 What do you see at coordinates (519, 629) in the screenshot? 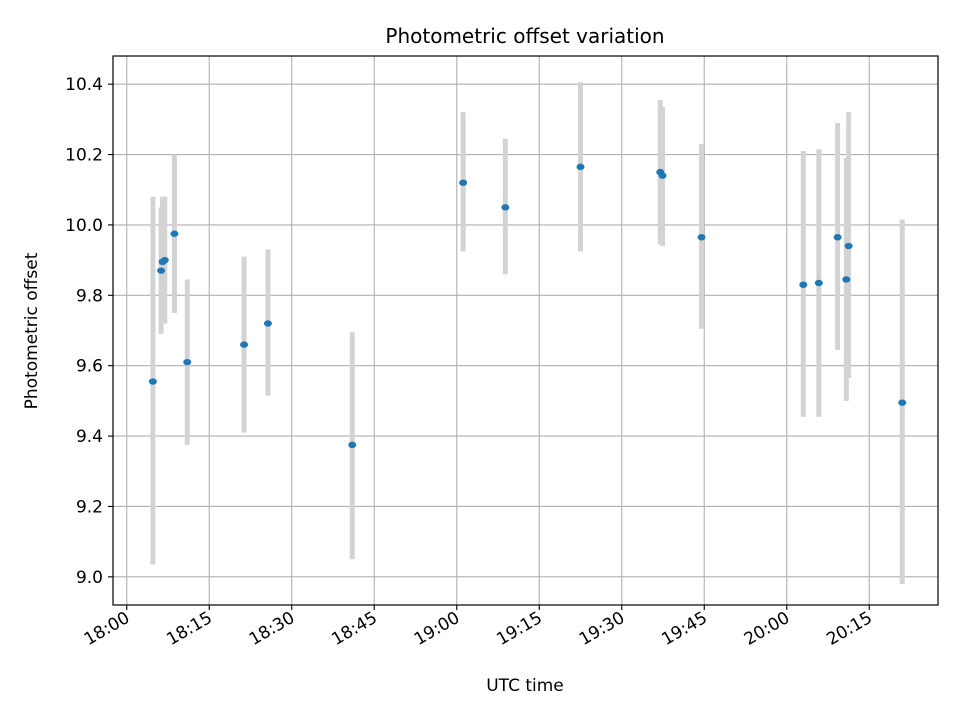
I see `x-tick-label: 19:15` at bounding box center [519, 629].